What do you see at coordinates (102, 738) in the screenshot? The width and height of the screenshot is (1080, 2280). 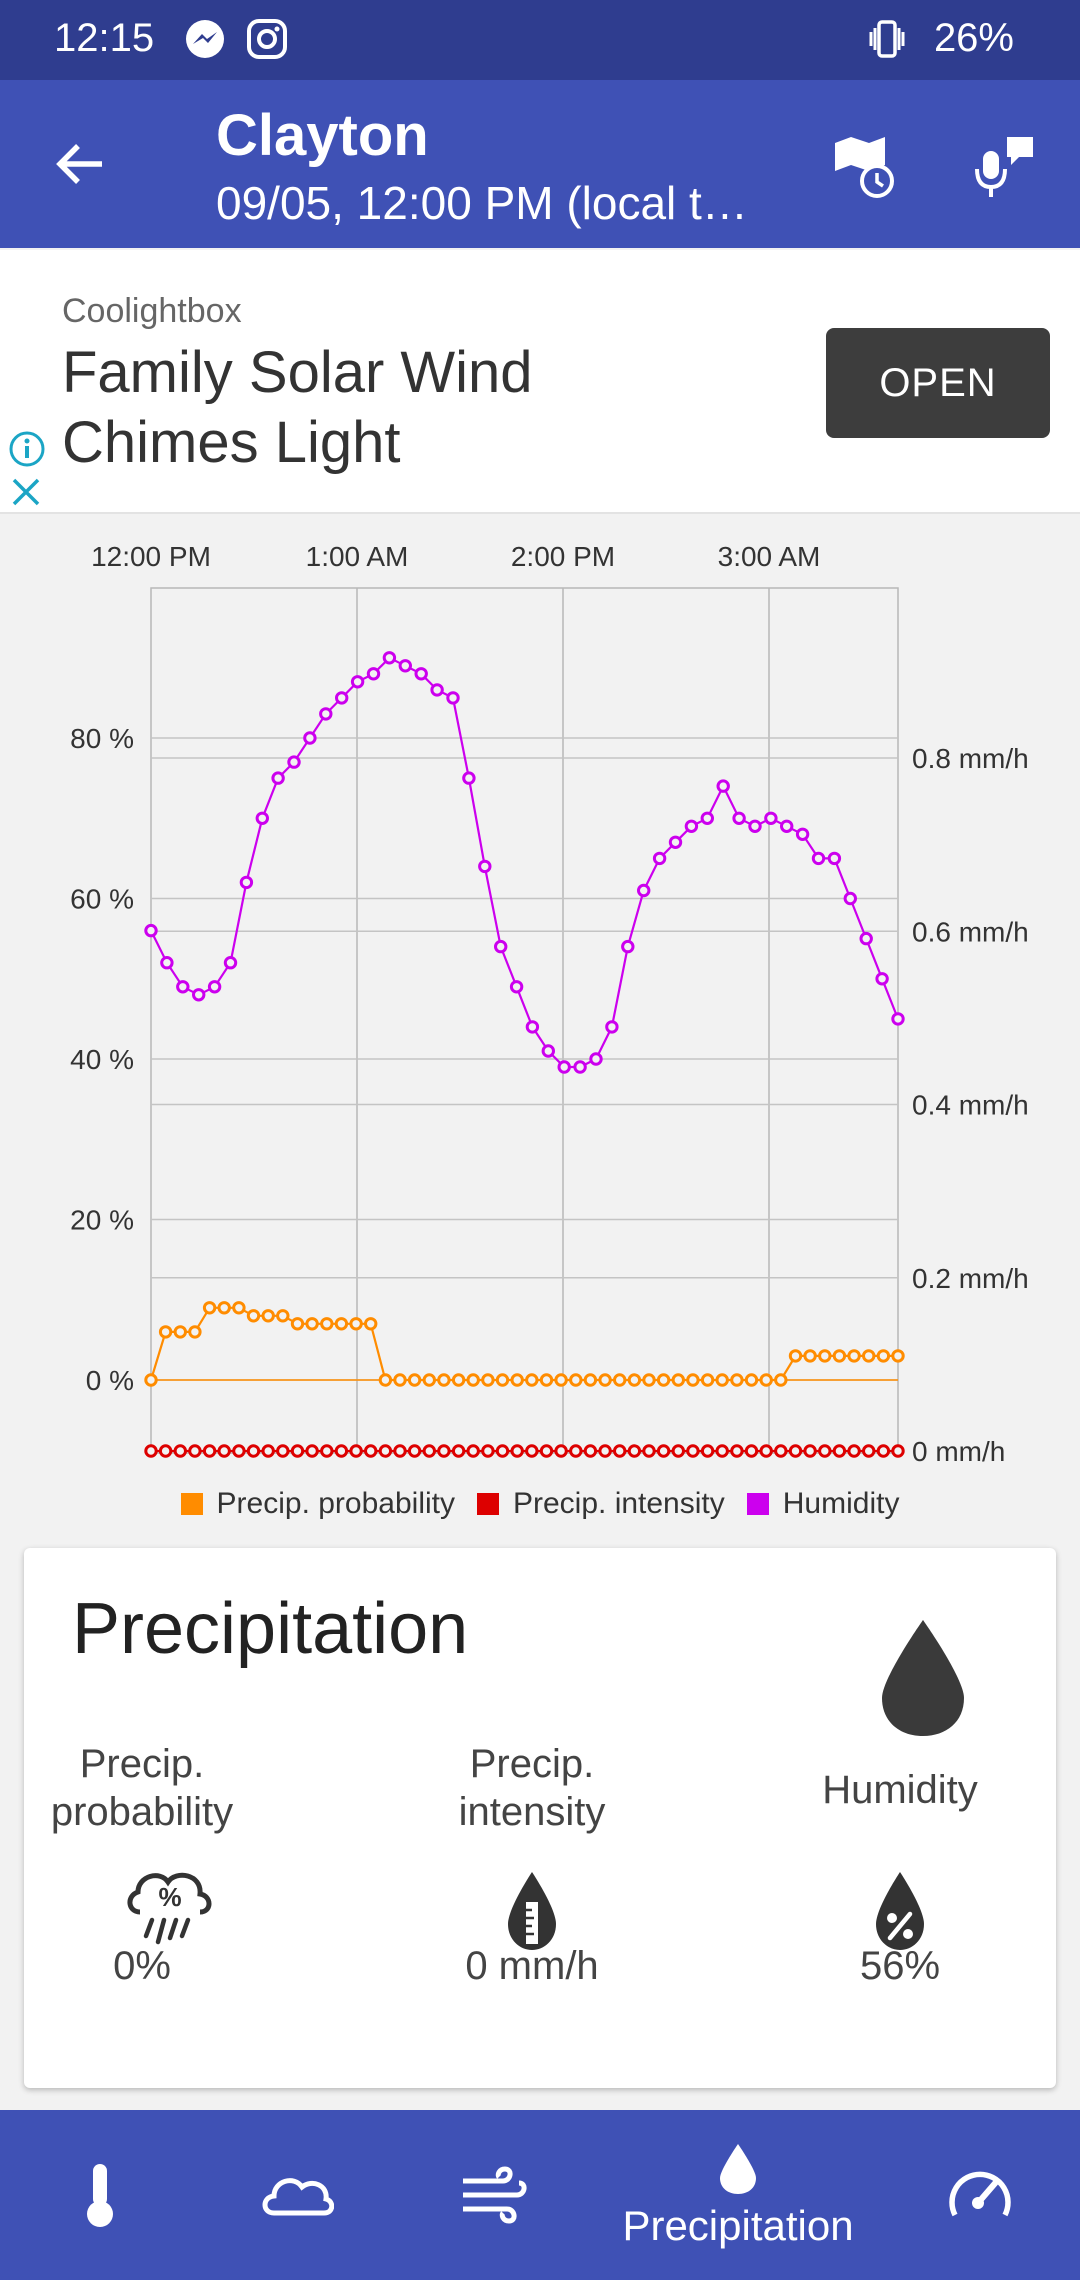 I see `y-left-tick-label: 80 %` at bounding box center [102, 738].